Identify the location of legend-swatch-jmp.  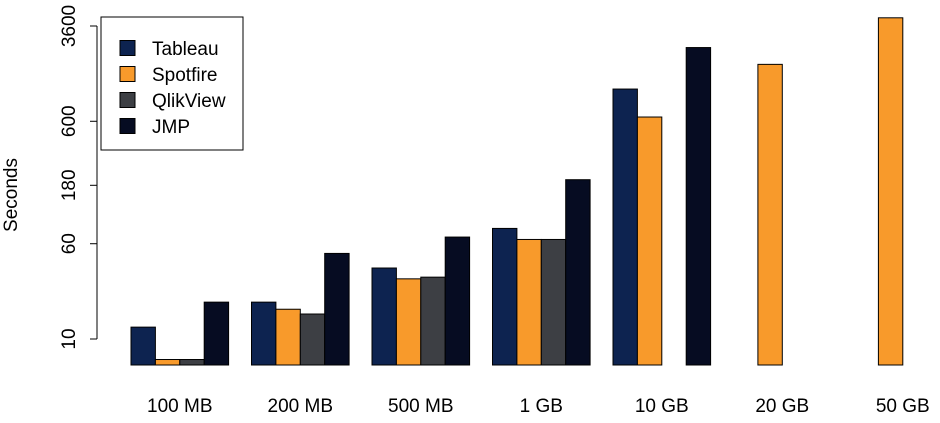
(127, 126).